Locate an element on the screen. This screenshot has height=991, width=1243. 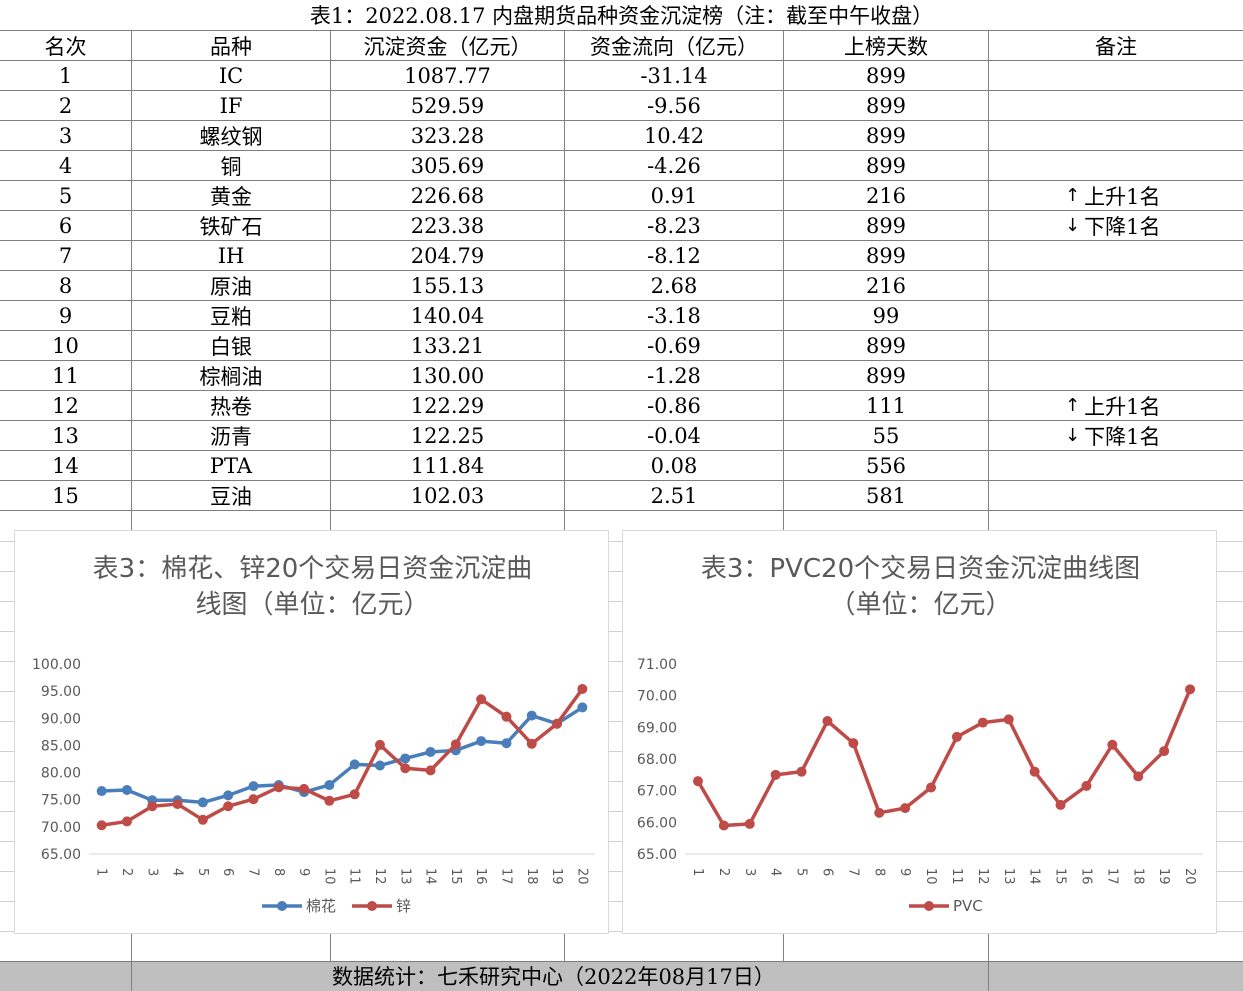
table-cell-name: 热卷 is located at coordinates (231, 406).